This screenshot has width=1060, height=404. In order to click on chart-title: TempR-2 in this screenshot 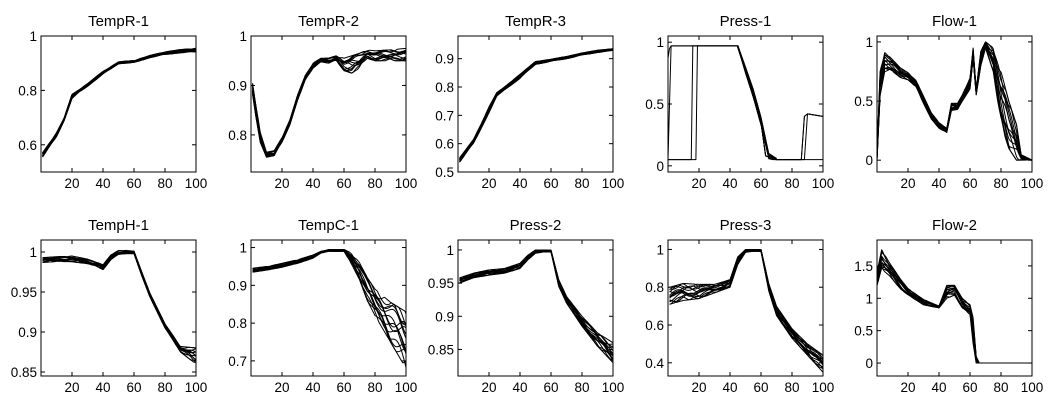, I will do `click(328, 21)`.